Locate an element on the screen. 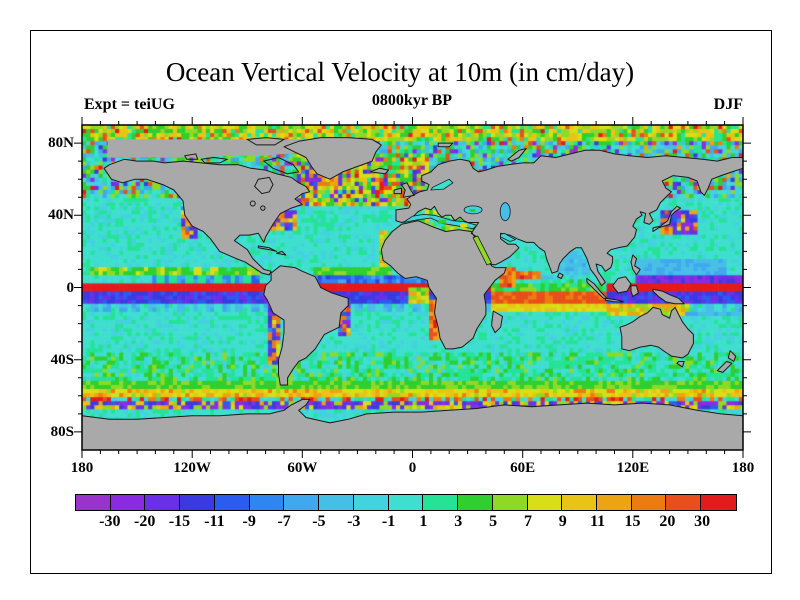 The image size is (800, 600). lat-tick-label: 80N is located at coordinates (61, 143).